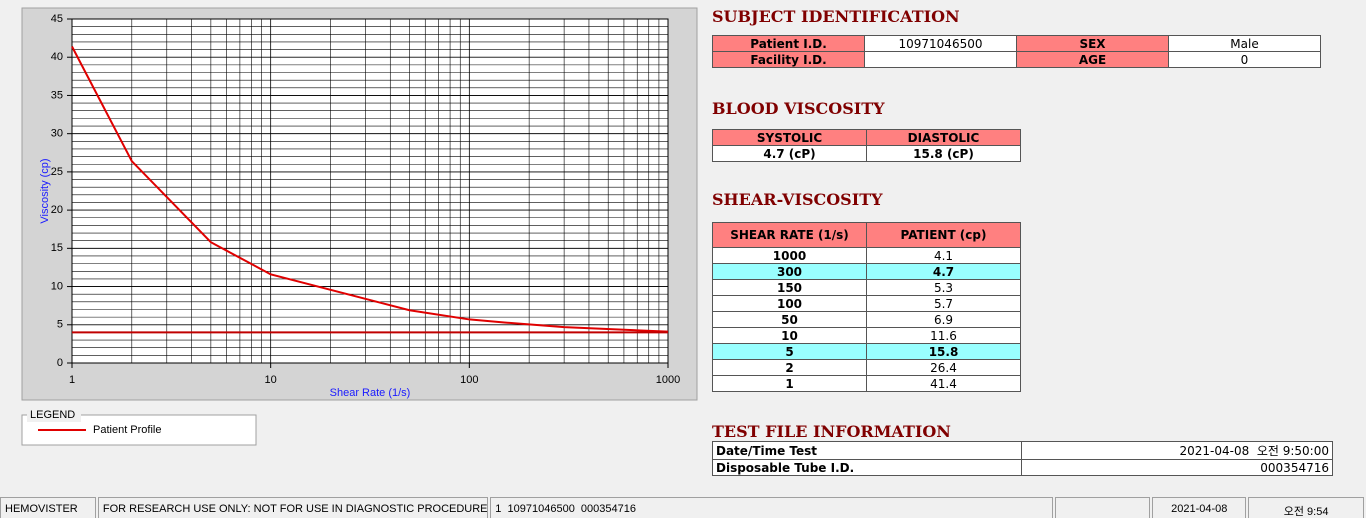 The image size is (1366, 518). What do you see at coordinates (867, 450) in the screenshot?
I see `table-cell: Date/Time Test` at bounding box center [867, 450].